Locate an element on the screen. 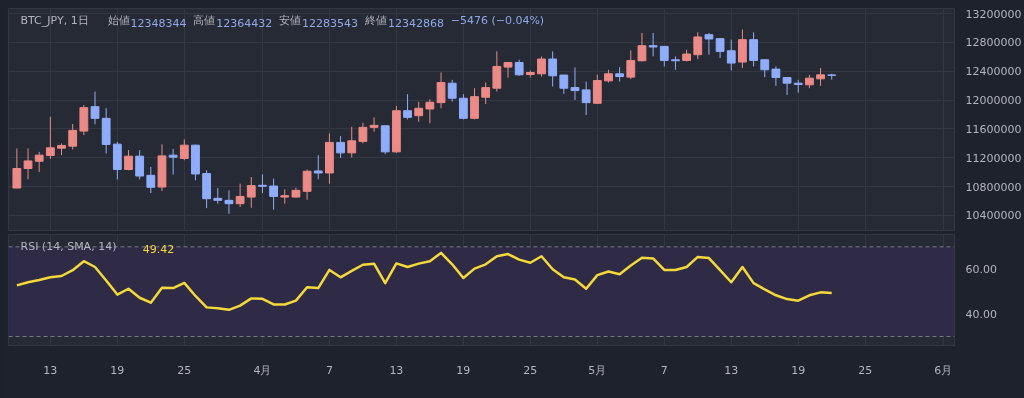 This screenshot has height=398, width=1024. y-tick-label: 11200000 is located at coordinates (993, 158).